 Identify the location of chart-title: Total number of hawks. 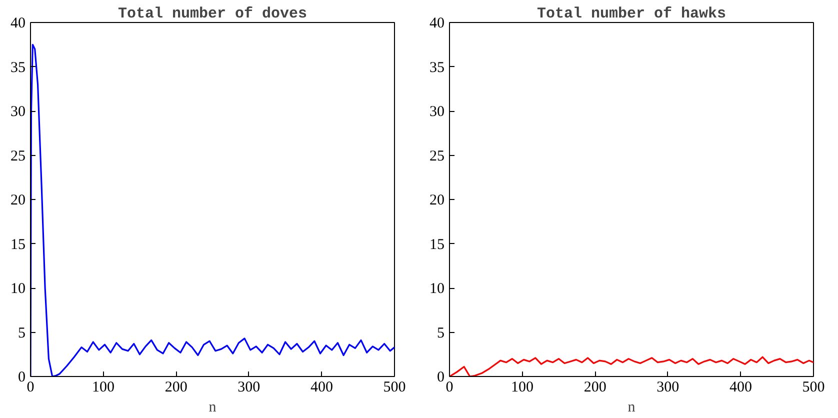
(631, 14).